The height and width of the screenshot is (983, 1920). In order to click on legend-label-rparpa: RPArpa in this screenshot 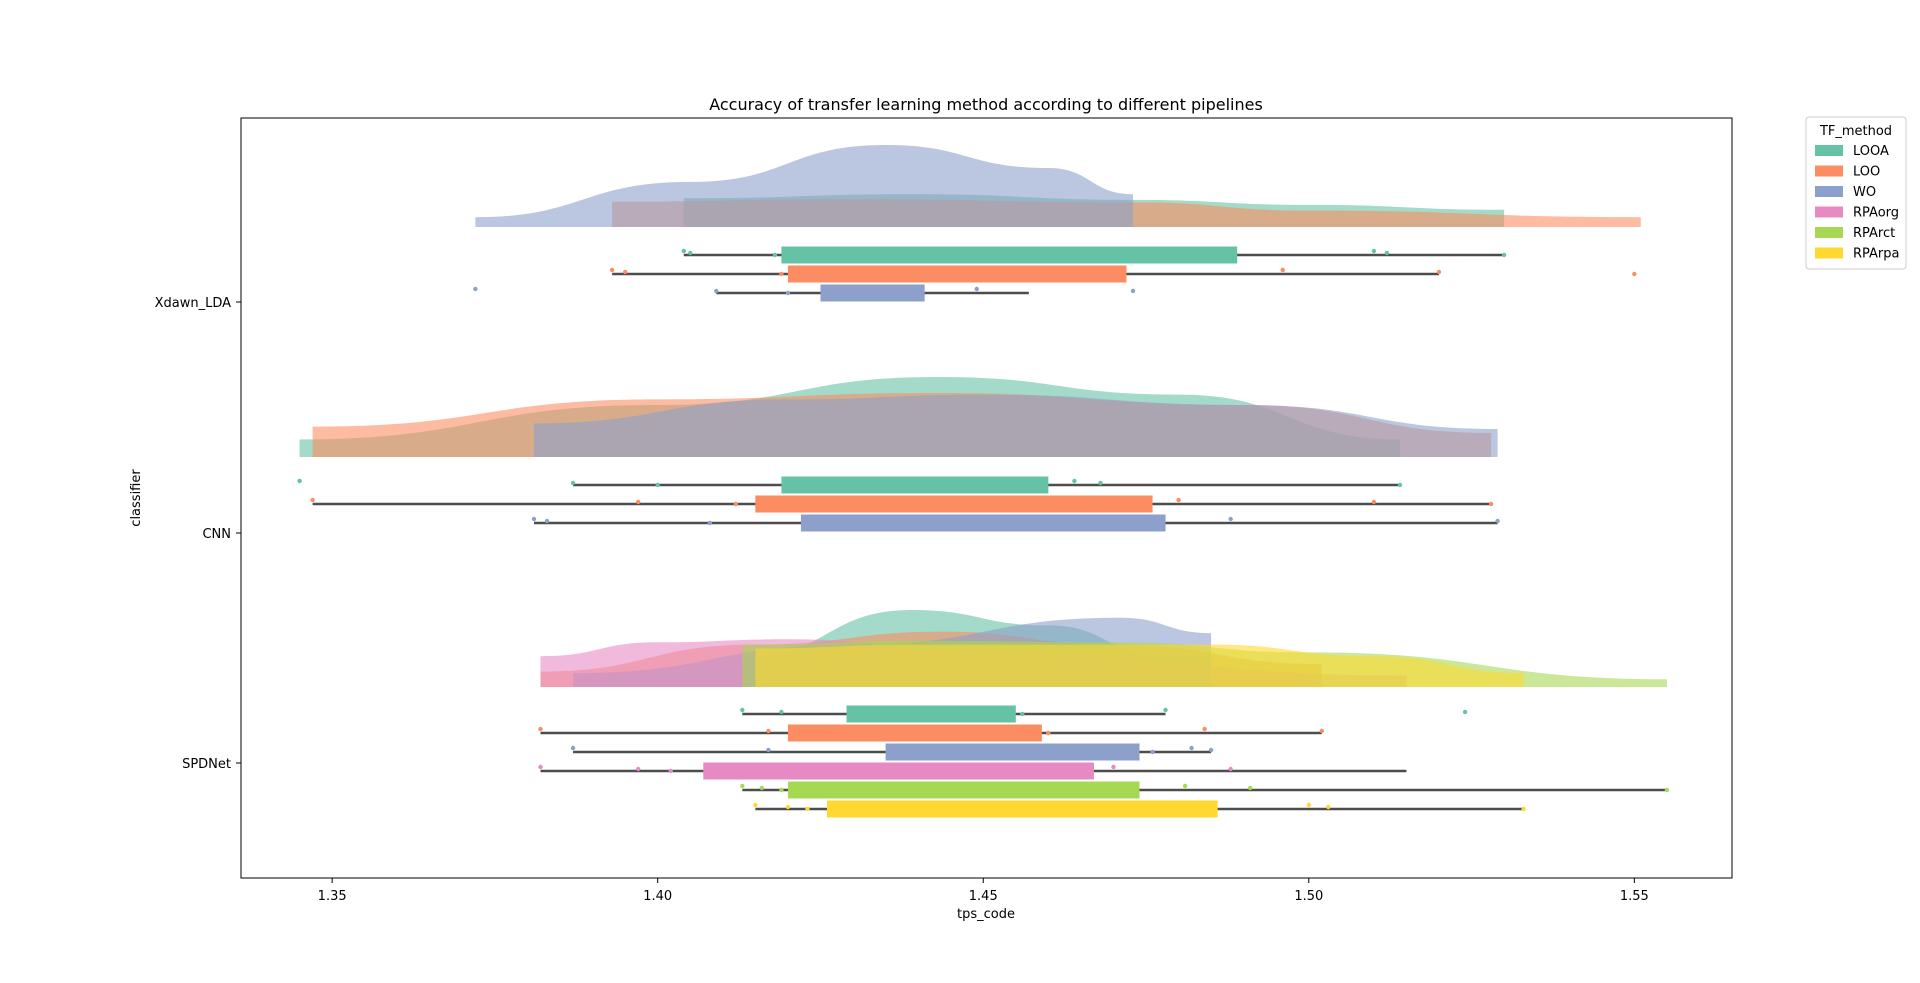, I will do `click(1876, 254)`.